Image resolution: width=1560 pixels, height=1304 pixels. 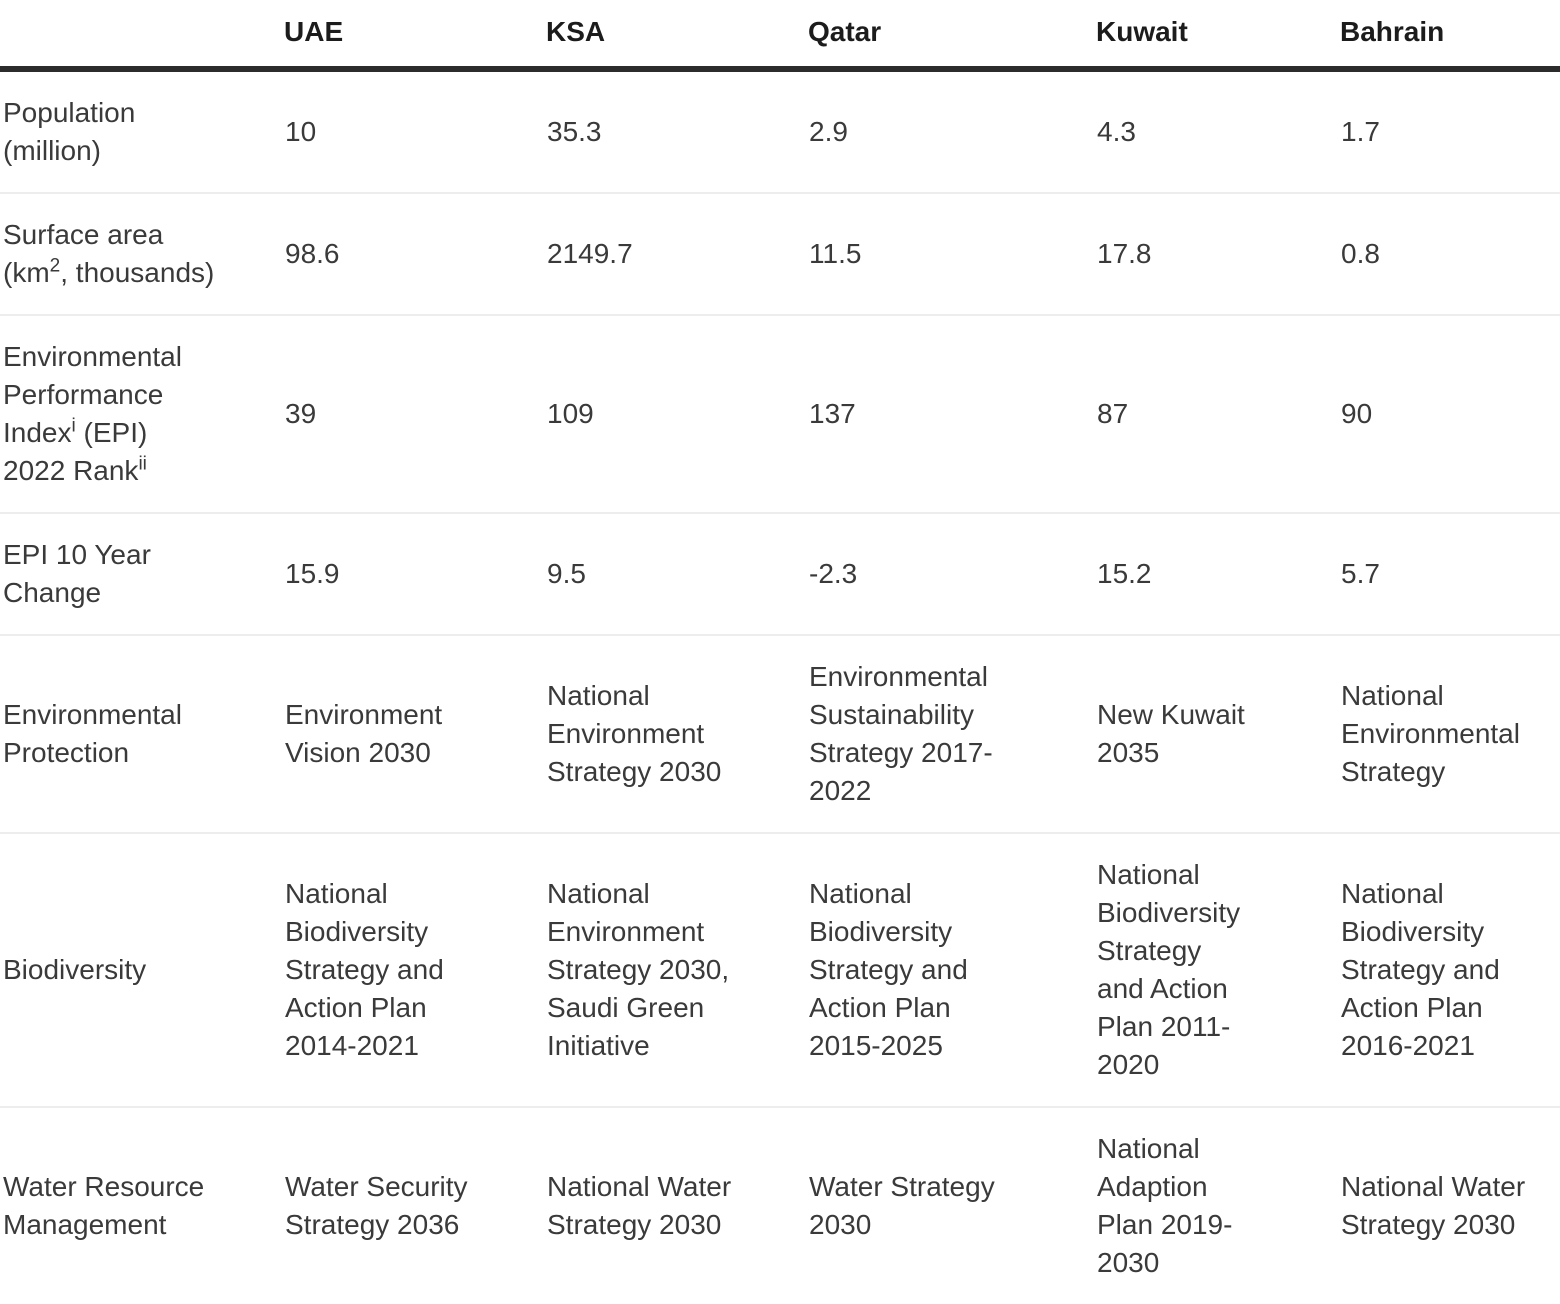 I want to click on cell-surface-area-uae: 98.6, so click(x=415, y=254).